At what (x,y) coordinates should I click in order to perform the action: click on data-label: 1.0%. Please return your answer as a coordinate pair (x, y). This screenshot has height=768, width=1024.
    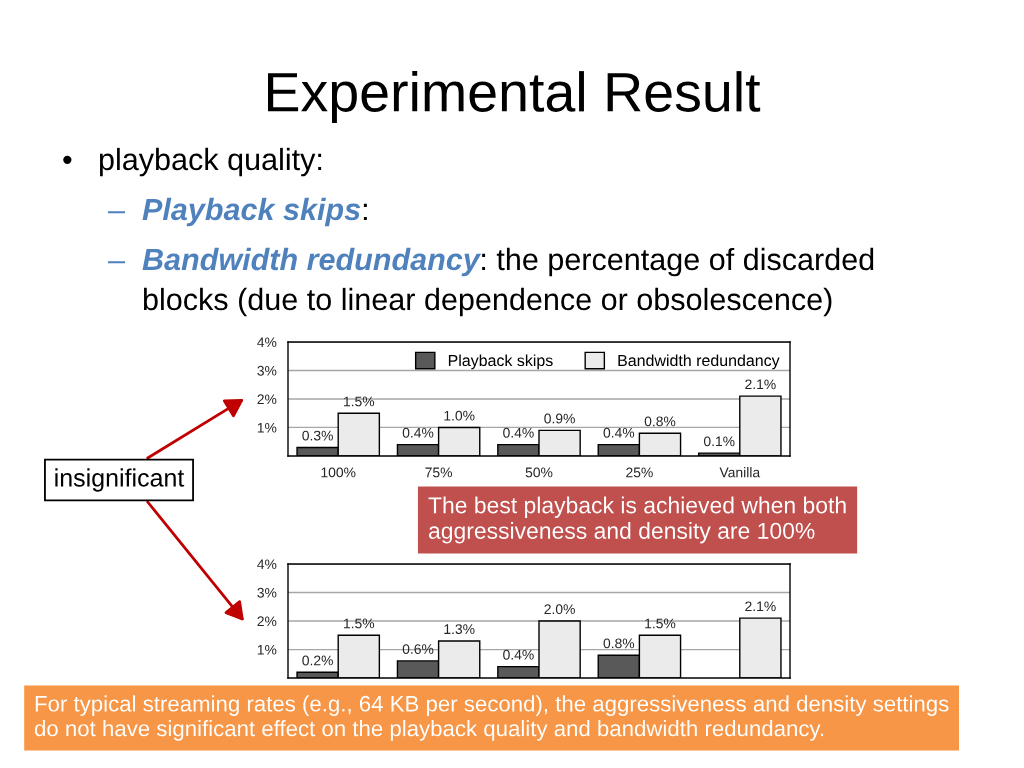
    Looking at the image, I should click on (459, 415).